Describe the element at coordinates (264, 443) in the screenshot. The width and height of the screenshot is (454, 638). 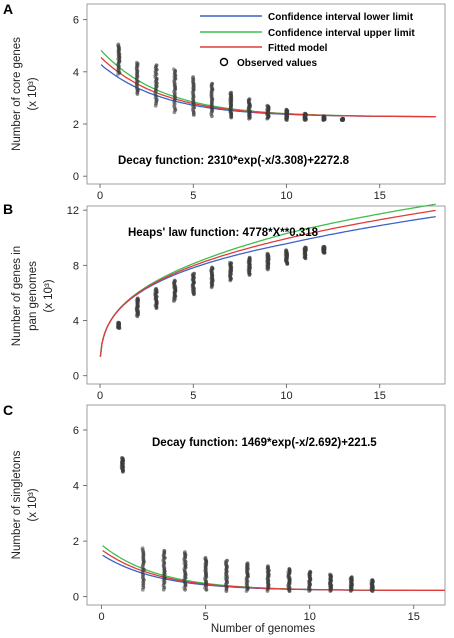
I see `panel-c-annotation: Decay function: 1469*exp(-x/2.692)+221.5` at that location.